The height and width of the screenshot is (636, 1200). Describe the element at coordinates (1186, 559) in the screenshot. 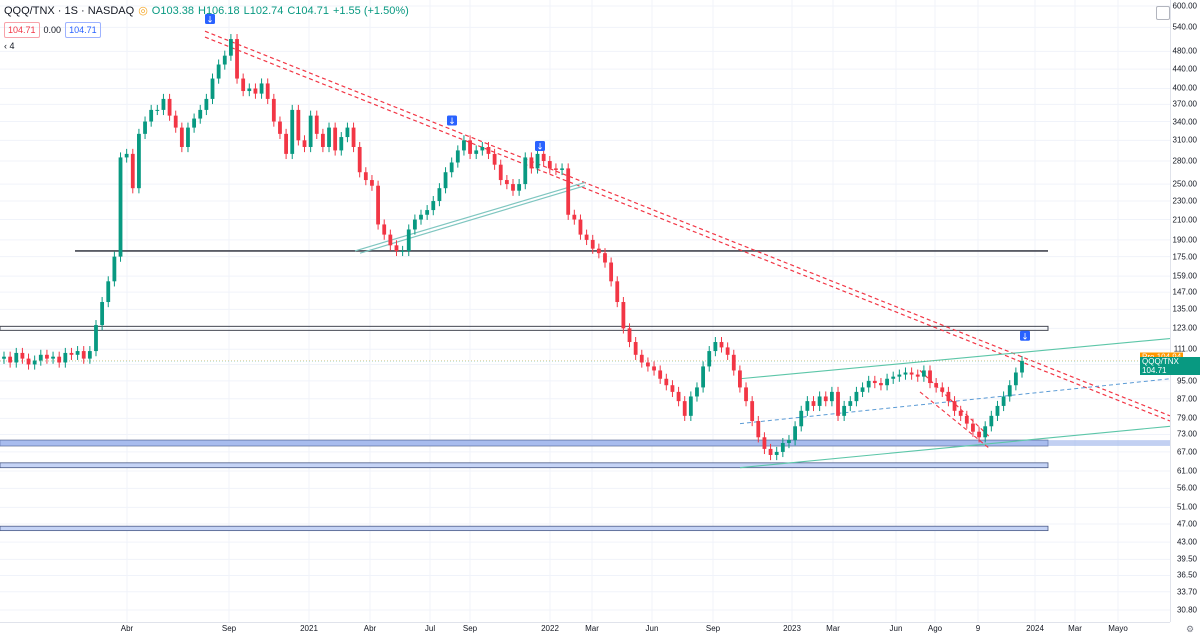

I see `y-tick-label: 39.50` at that location.